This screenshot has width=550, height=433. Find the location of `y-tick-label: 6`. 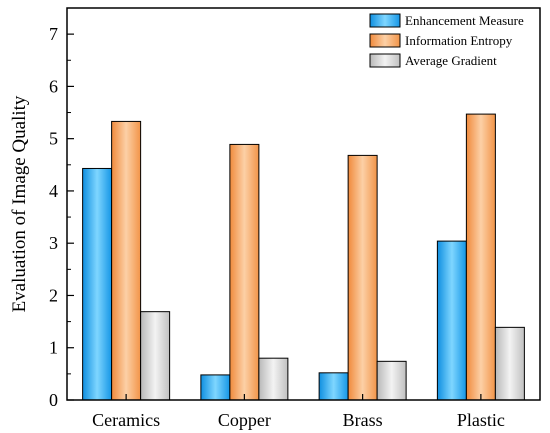

y-tick-label: 6 is located at coordinates (53, 86).